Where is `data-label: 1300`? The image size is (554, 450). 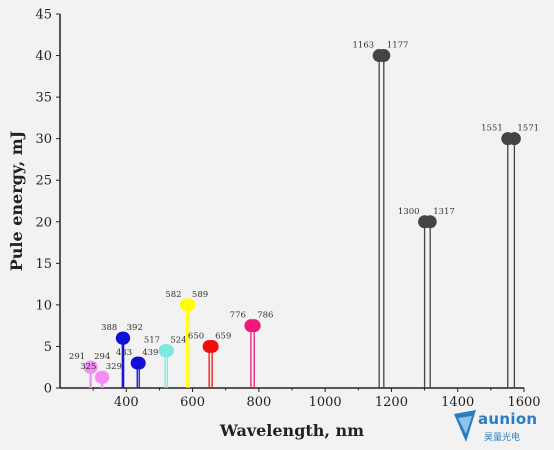
data-label: 1300 is located at coordinates (409, 212).